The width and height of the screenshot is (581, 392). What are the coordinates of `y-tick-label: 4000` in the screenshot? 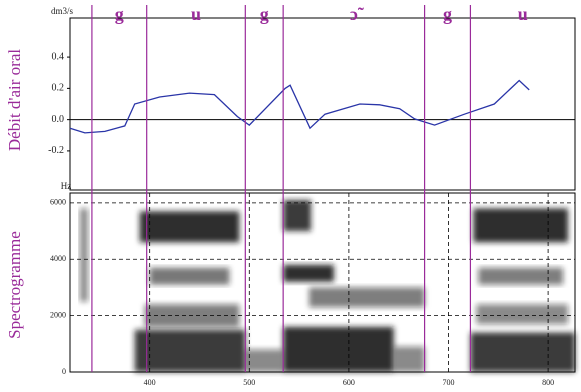 It's located at (58, 258).